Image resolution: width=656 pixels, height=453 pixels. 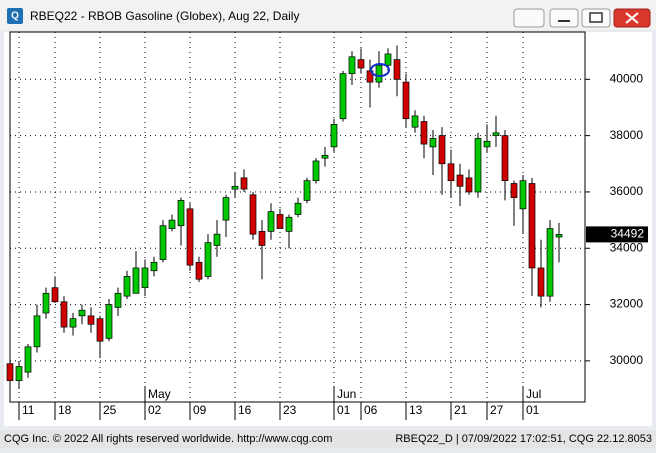 I want to click on x-tick-label: 25, so click(x=110, y=410).